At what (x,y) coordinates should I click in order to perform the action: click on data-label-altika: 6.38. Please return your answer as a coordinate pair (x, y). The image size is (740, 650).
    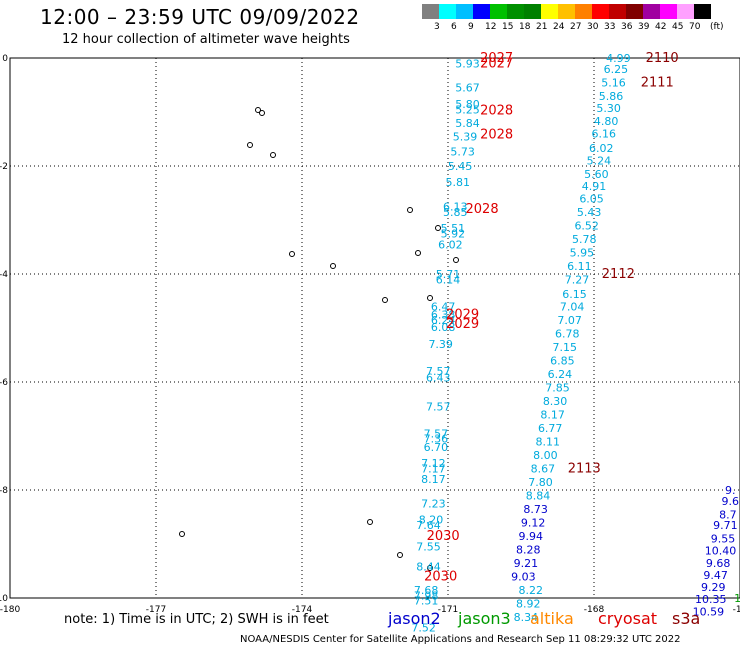
    Looking at the image, I should click on (443, 315).